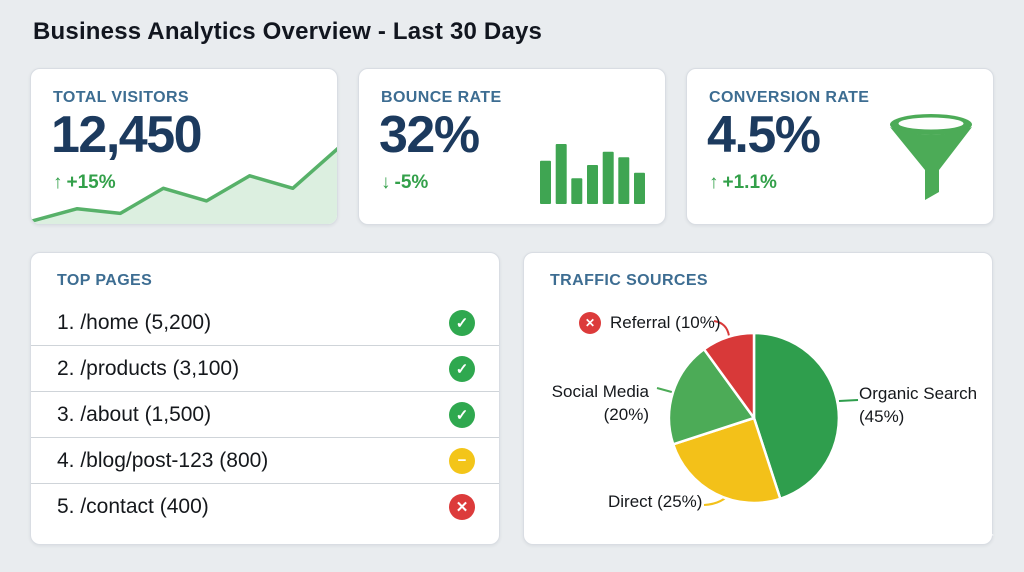 This screenshot has height=572, width=1024. What do you see at coordinates (931, 157) in the screenshot?
I see `funnel-icon` at bounding box center [931, 157].